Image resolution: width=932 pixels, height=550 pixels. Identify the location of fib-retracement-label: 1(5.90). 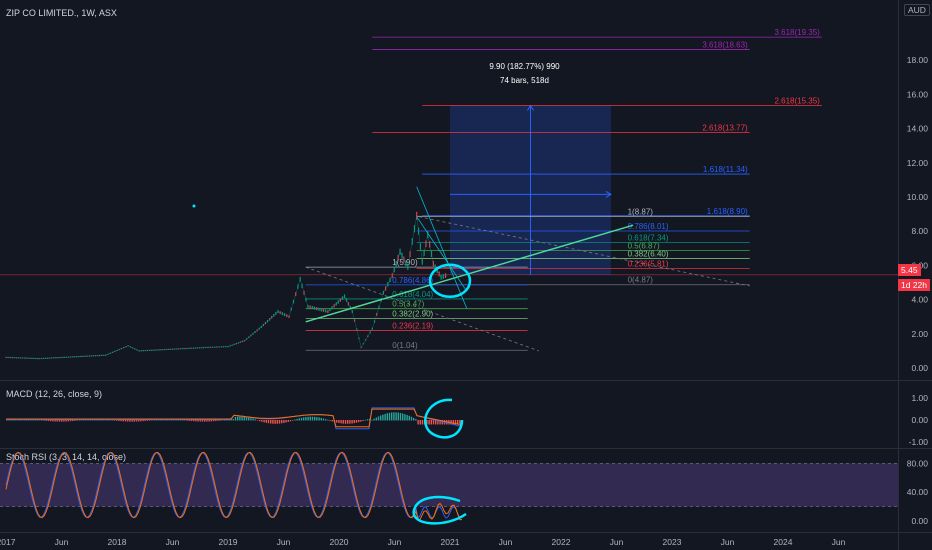
(405, 262).